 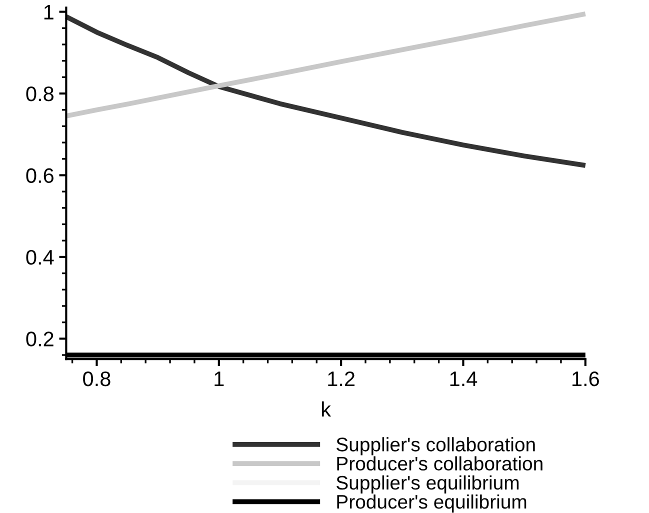 I want to click on x-tick-label: 1.4, so click(x=464, y=379).